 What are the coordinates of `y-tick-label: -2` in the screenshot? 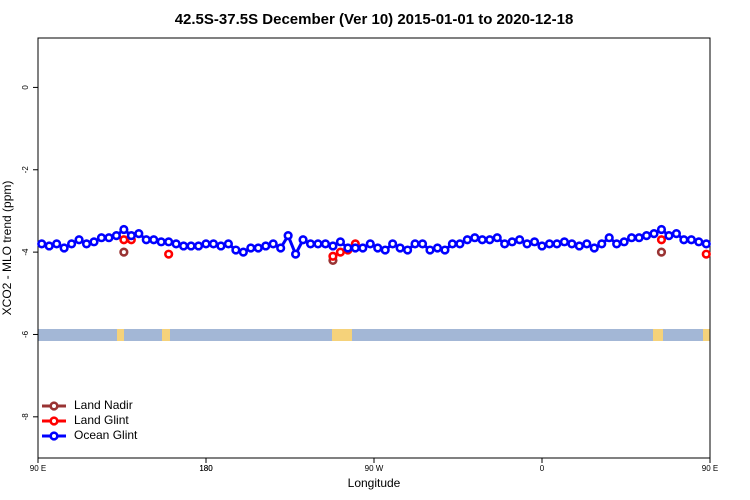 It's located at (25, 170).